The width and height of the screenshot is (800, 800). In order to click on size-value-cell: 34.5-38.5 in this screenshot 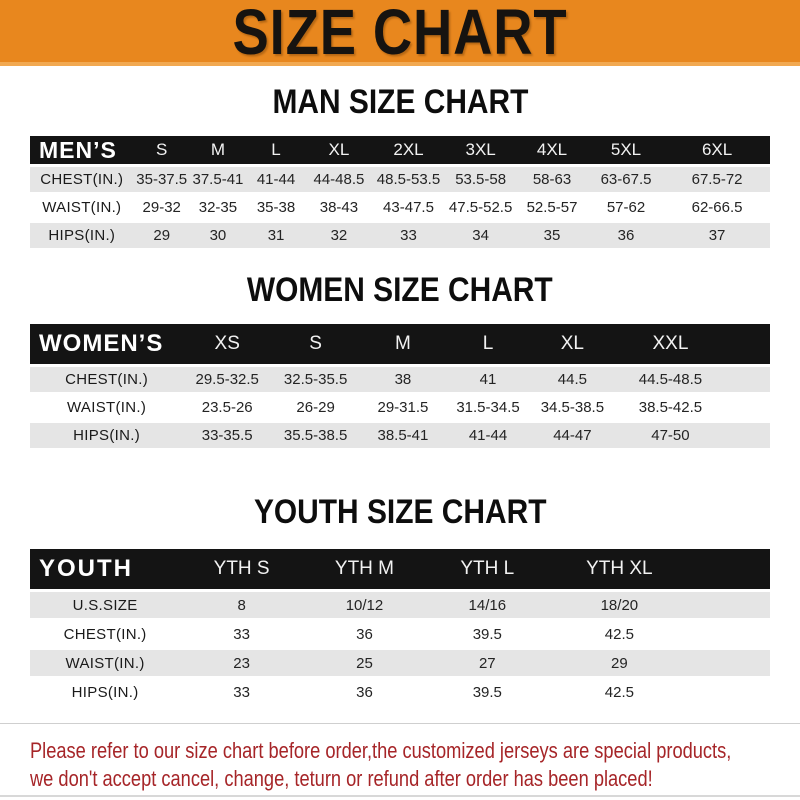, I will do `click(572, 407)`.